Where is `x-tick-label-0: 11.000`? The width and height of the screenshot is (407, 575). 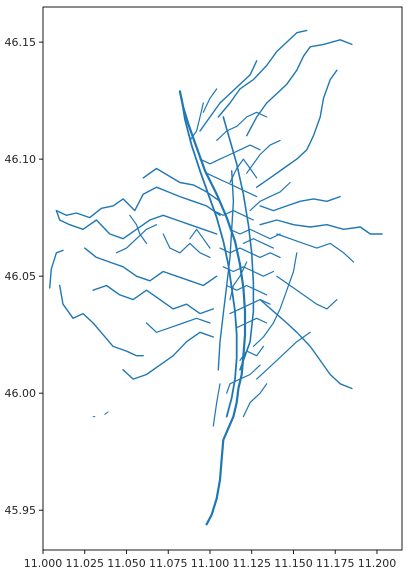 x-tick-label-0: 11.000 is located at coordinates (43, 563).